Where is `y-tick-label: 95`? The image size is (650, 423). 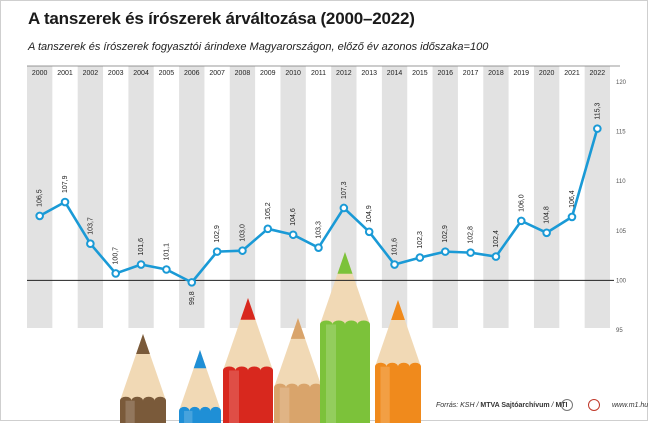
y-tick-label: 95 is located at coordinates (619, 331).